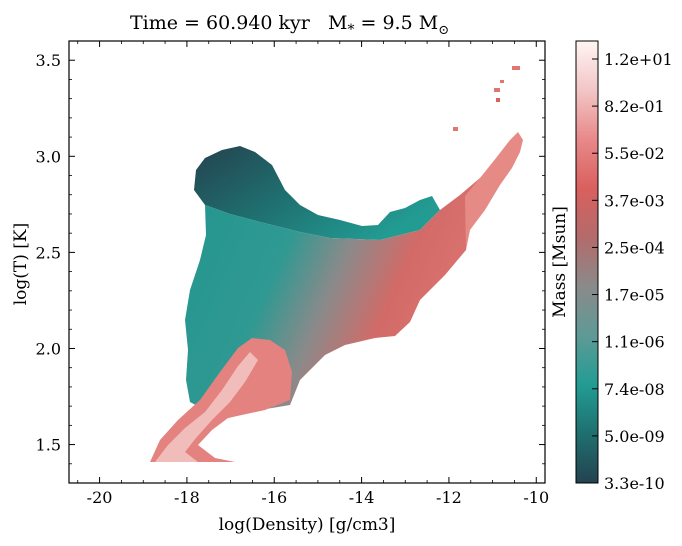  What do you see at coordinates (634, 389) in the screenshot?
I see `colorbar-tick-label: 7.4e-08` at bounding box center [634, 389].